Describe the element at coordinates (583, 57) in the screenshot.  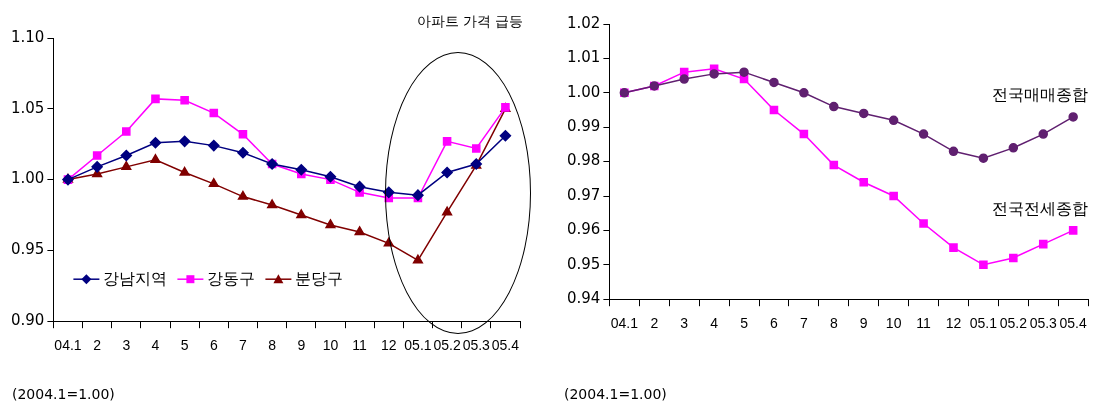
I see `y-tick-label: 1.01` at that location.